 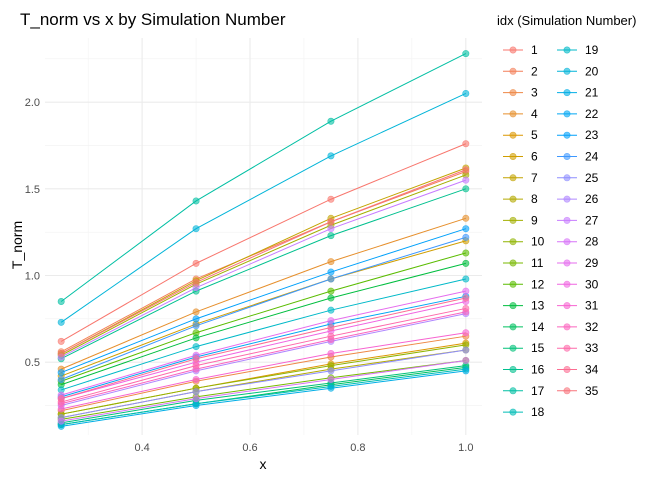 What do you see at coordinates (592, 284) in the screenshot?
I see `legend-label: 30` at bounding box center [592, 284].